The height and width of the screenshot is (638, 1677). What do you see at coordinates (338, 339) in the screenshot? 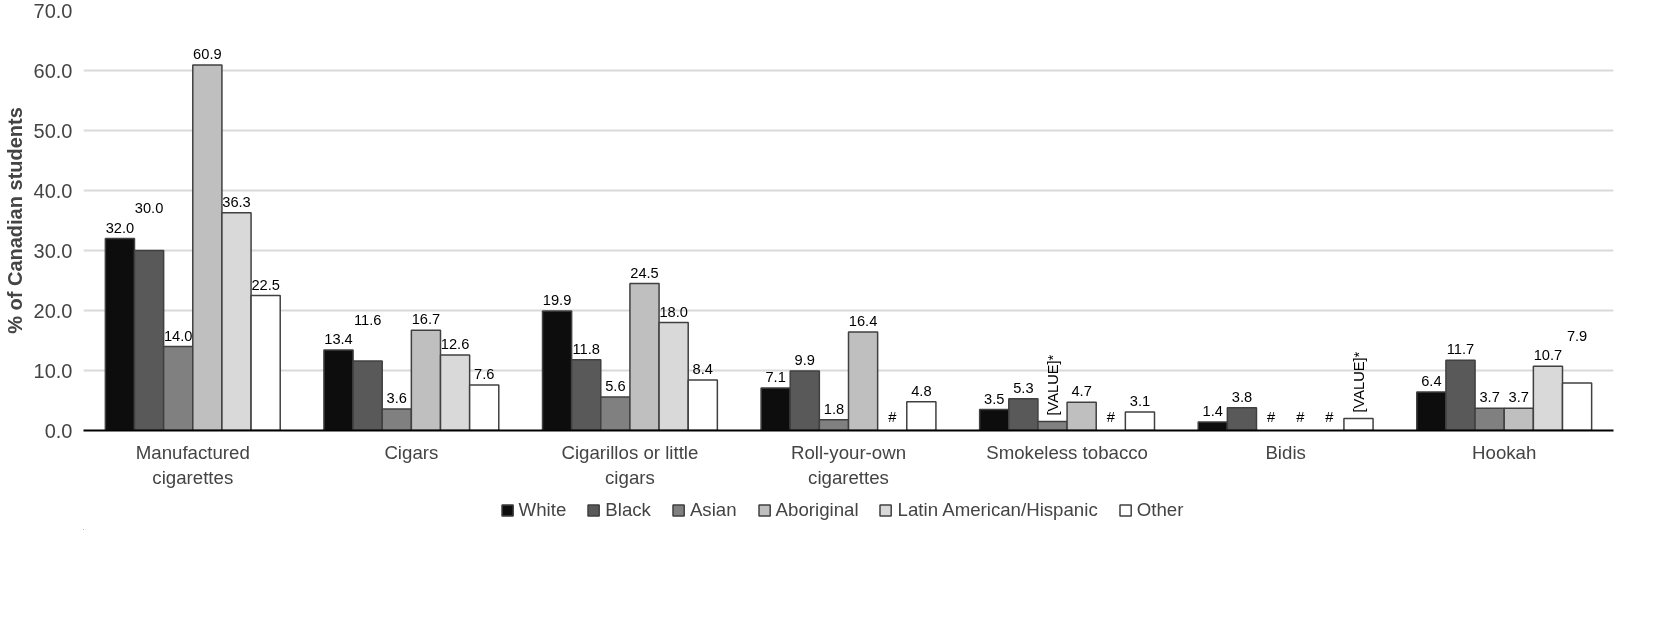
I see `data-label: 13.4` at bounding box center [338, 339].